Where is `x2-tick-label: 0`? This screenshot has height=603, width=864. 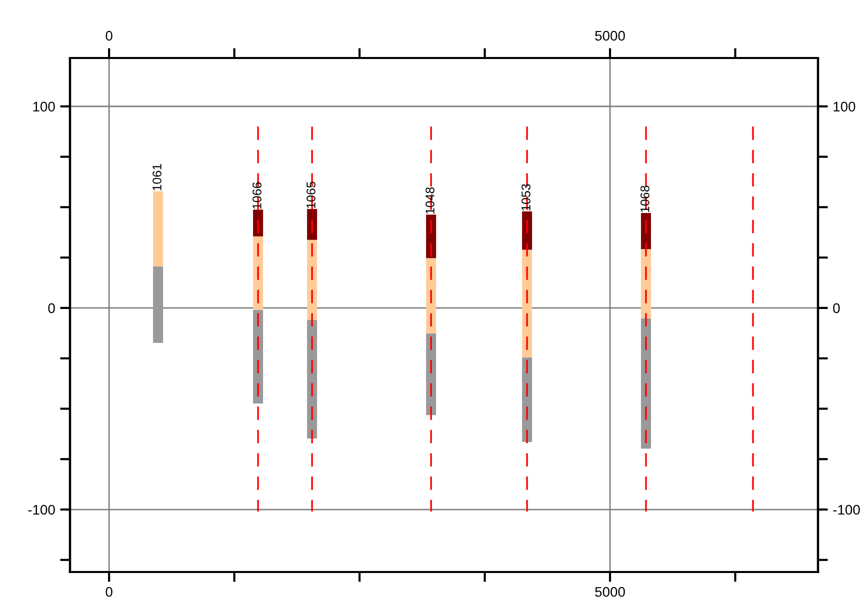 x2-tick-label: 0 is located at coordinates (109, 35).